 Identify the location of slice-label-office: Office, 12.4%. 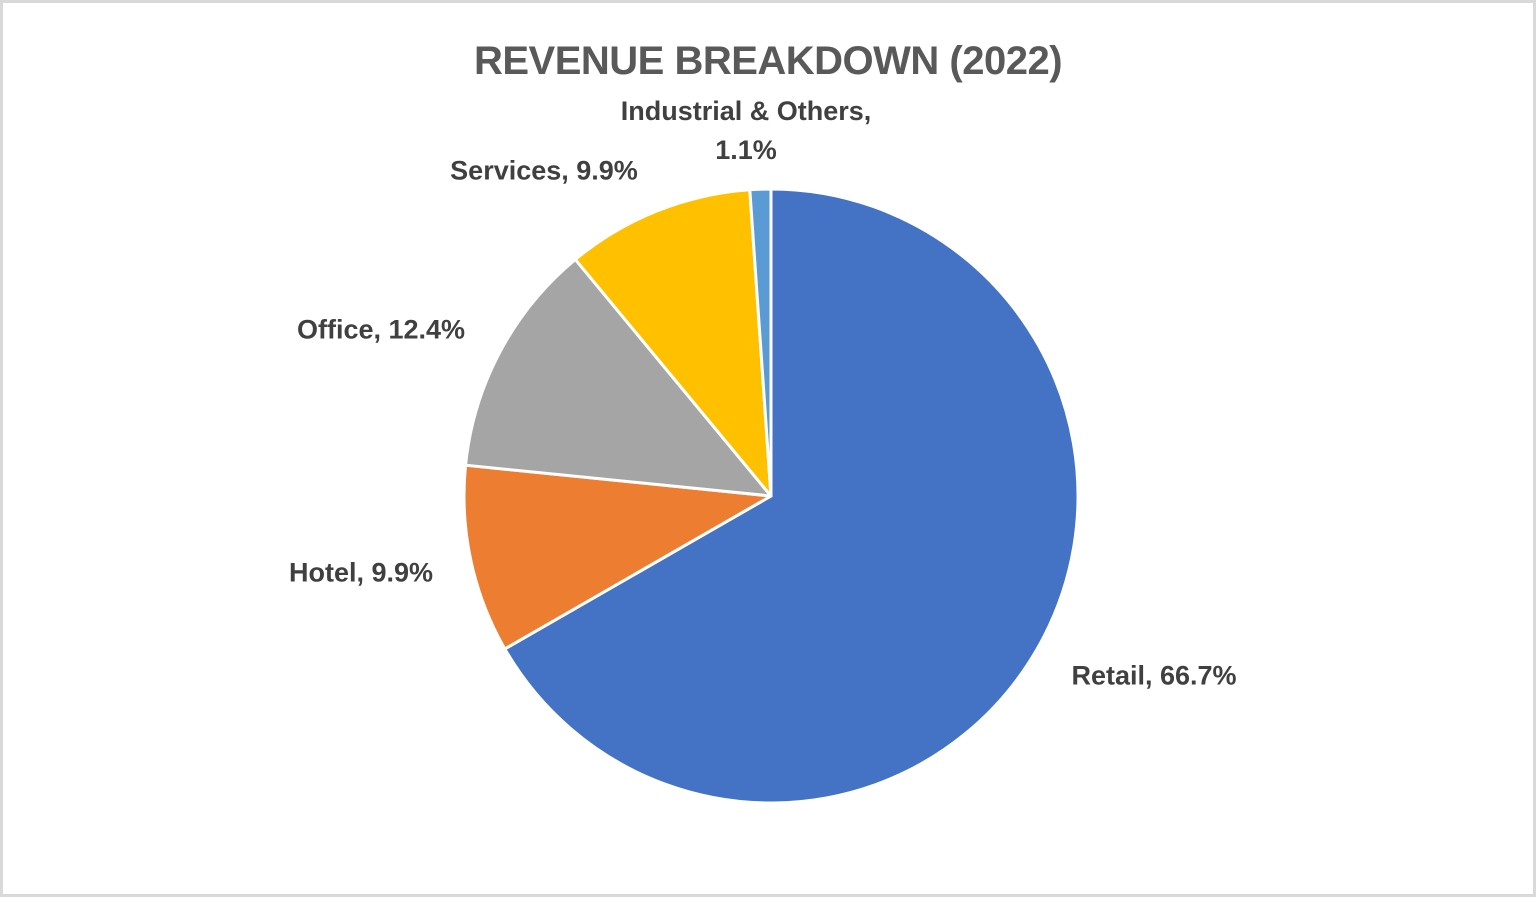
(381, 329).